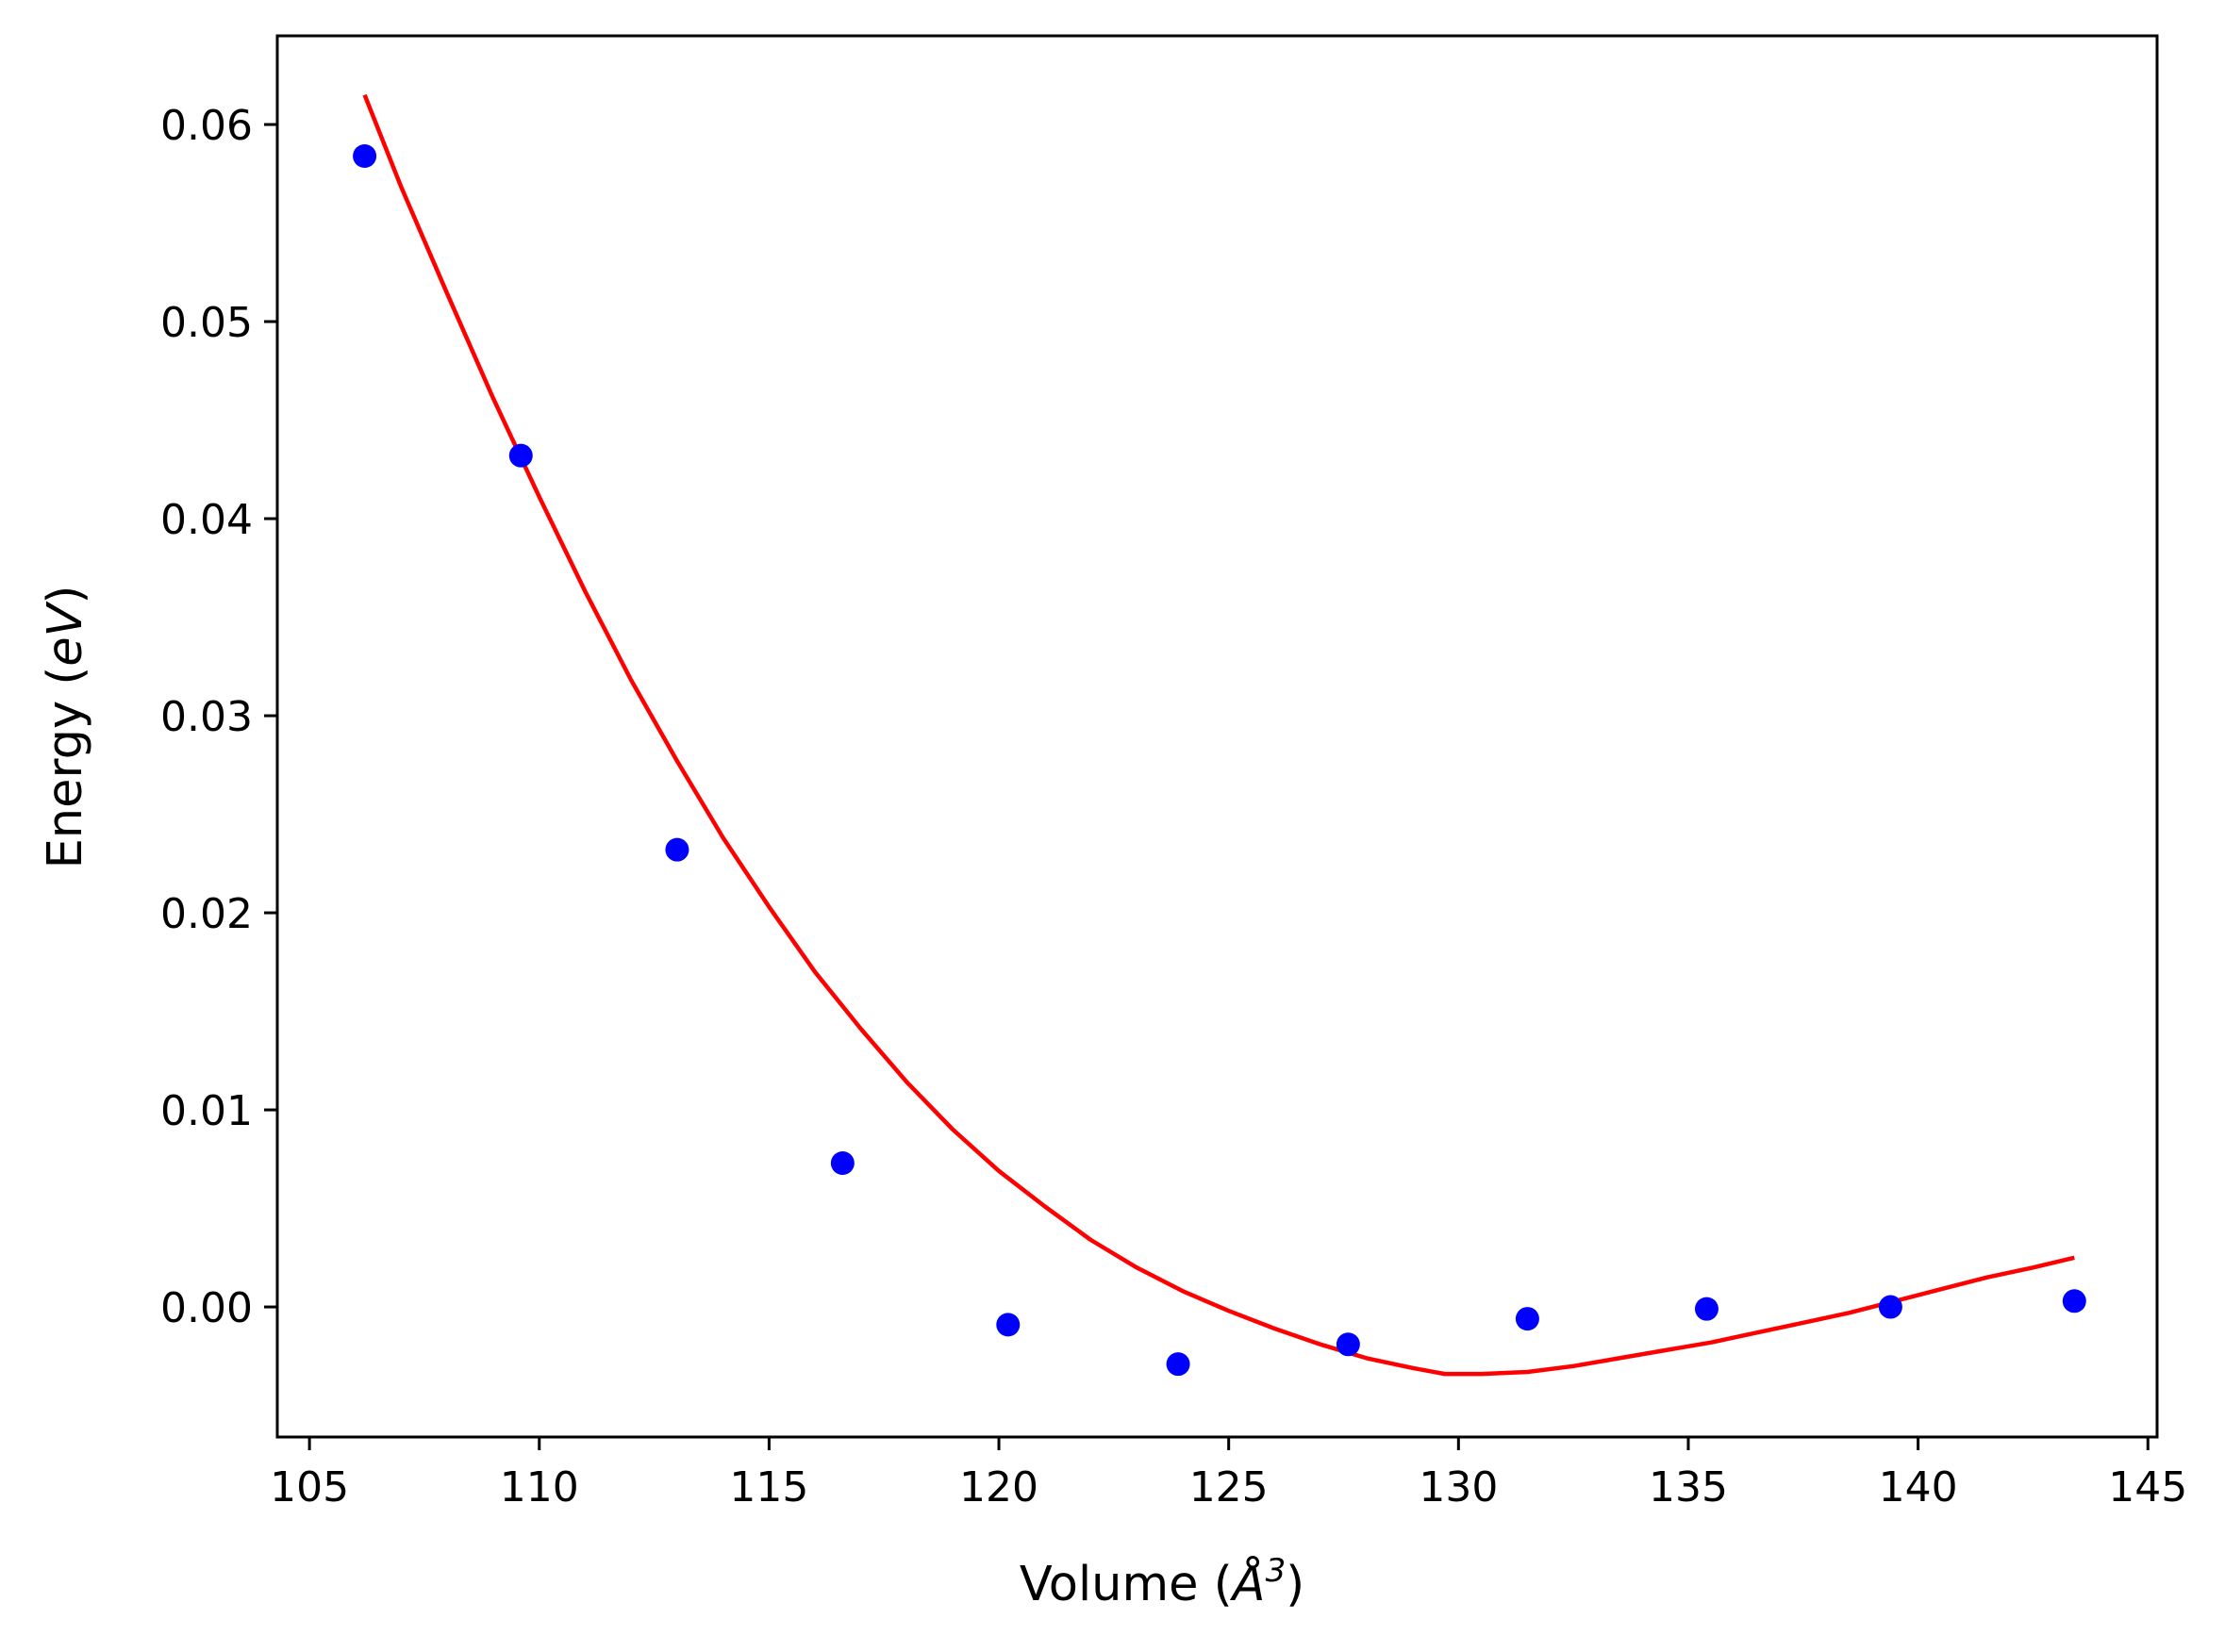 This screenshot has height=1652, width=2225. I want to click on y-tick-label: 0.06, so click(207, 126).